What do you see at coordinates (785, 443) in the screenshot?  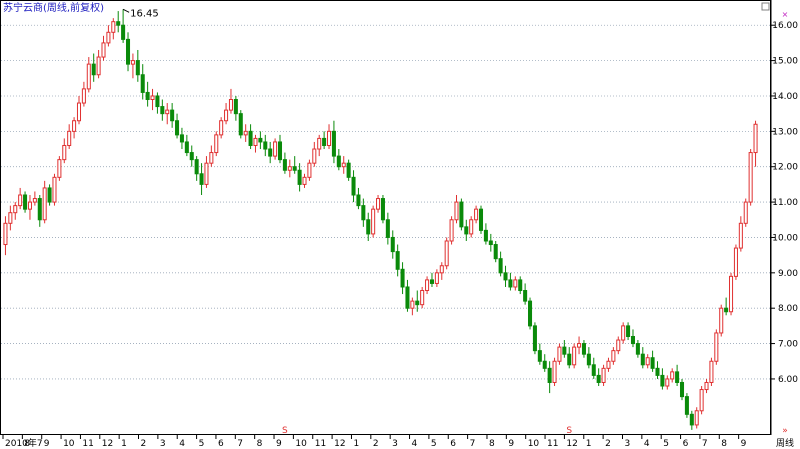 I see `period-label: 周线` at bounding box center [785, 443].